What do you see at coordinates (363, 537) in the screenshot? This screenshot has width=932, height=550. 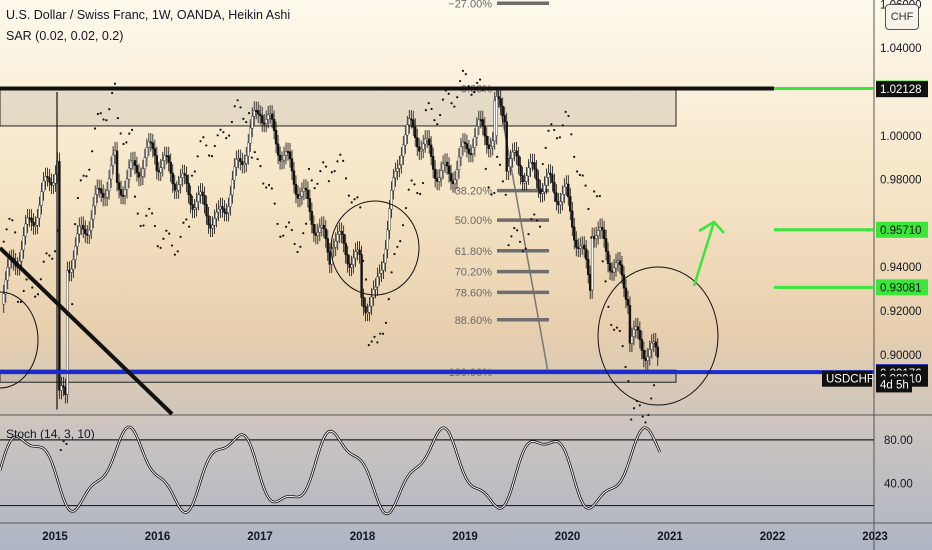 I see `x-tick-label: 2018` at bounding box center [363, 537].